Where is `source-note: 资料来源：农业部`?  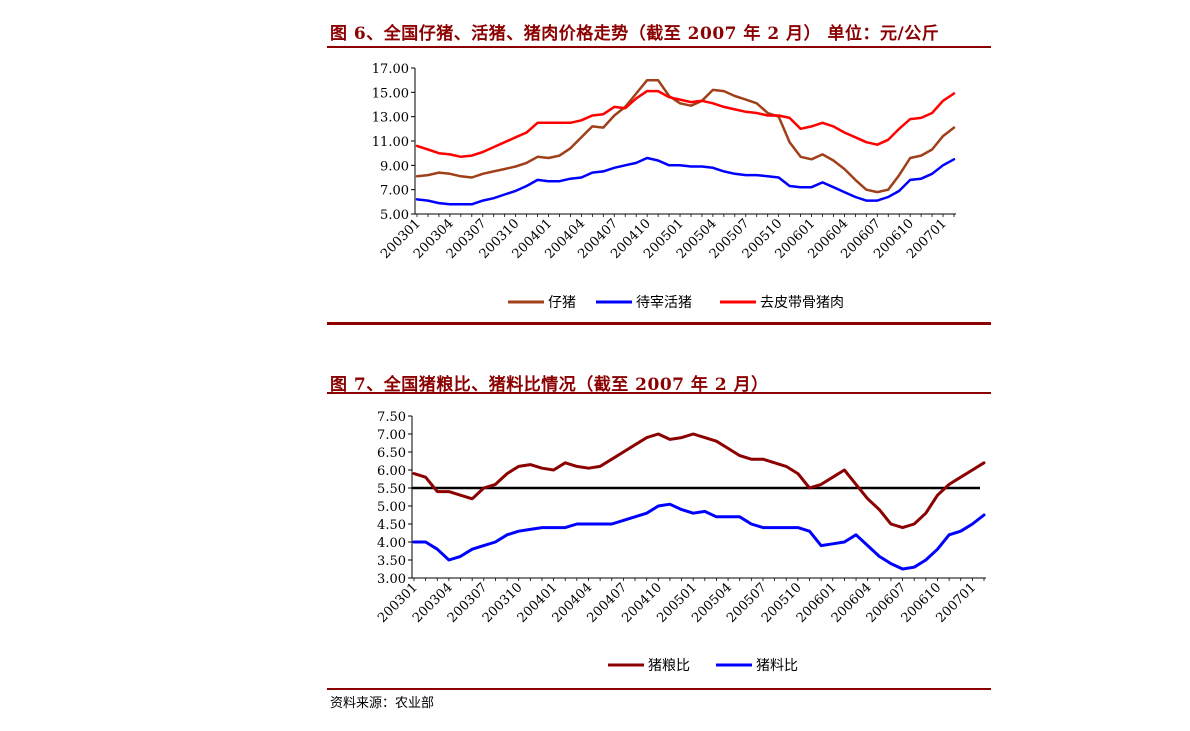 source-note: 资料来源：农业部 is located at coordinates (382, 703).